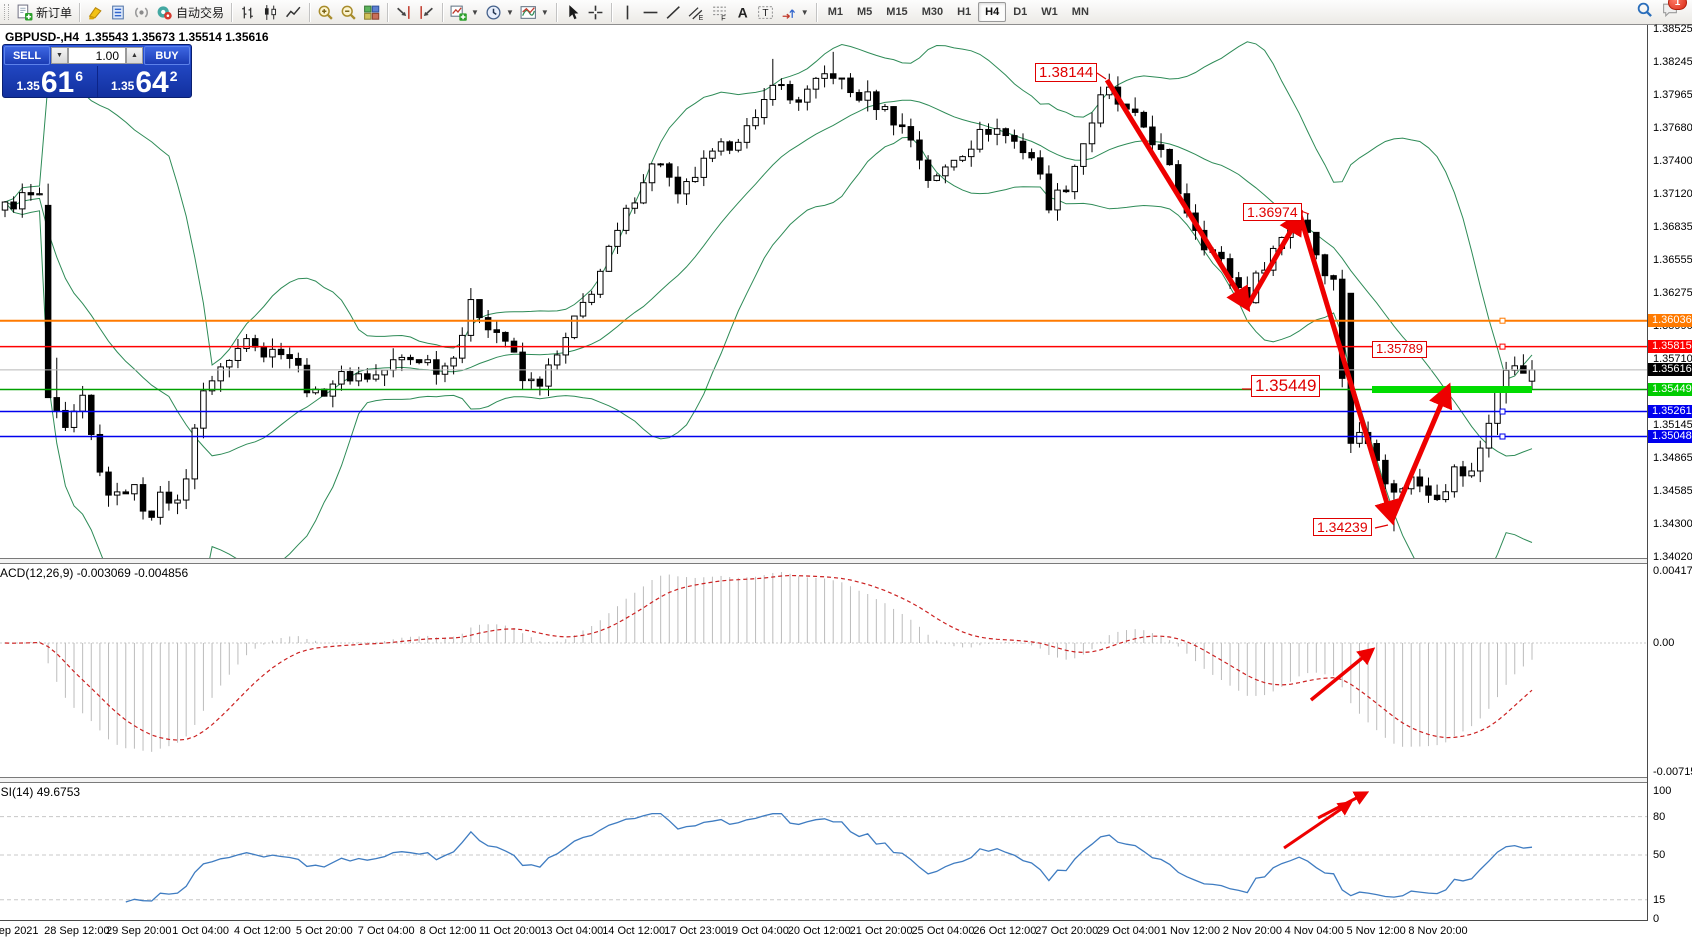 The image size is (1692, 941). I want to click on horizontal-line-button, so click(650, 12).